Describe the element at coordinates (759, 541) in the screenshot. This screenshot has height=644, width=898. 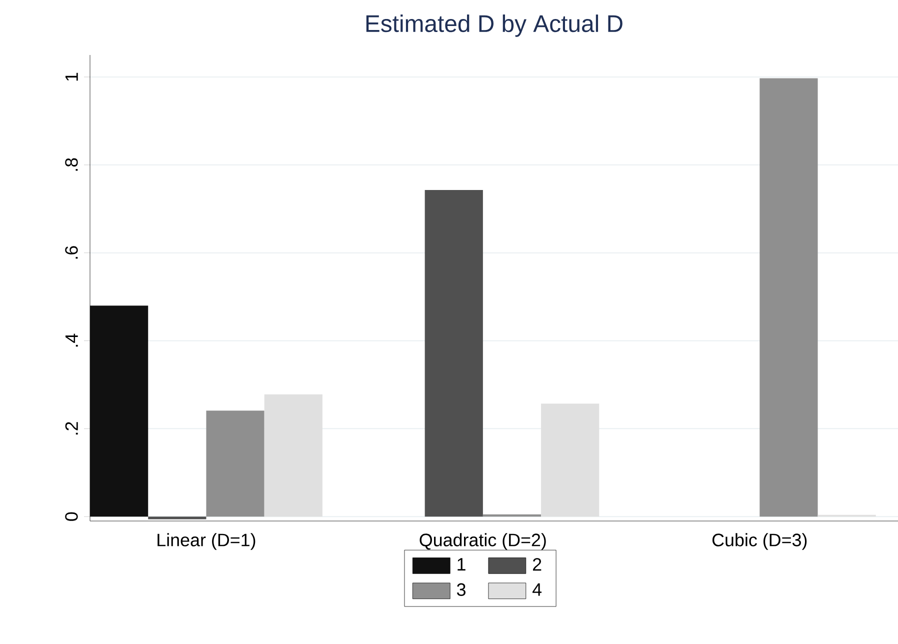
I see `x-tick-label: Cubic (D=3)` at that location.